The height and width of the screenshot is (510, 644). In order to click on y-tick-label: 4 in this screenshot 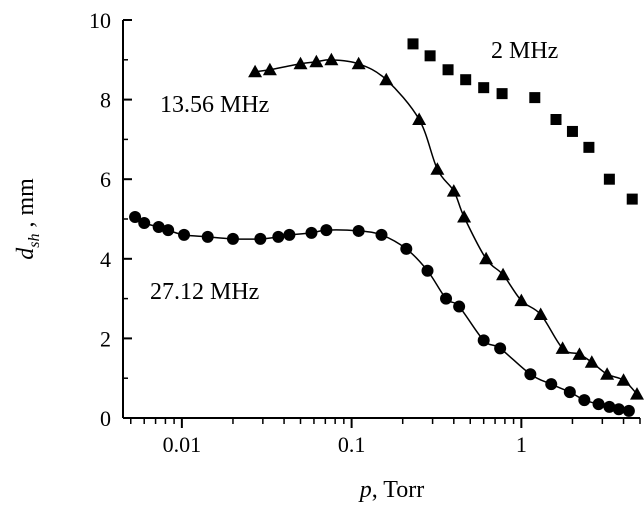, I will do `click(105, 259)`.